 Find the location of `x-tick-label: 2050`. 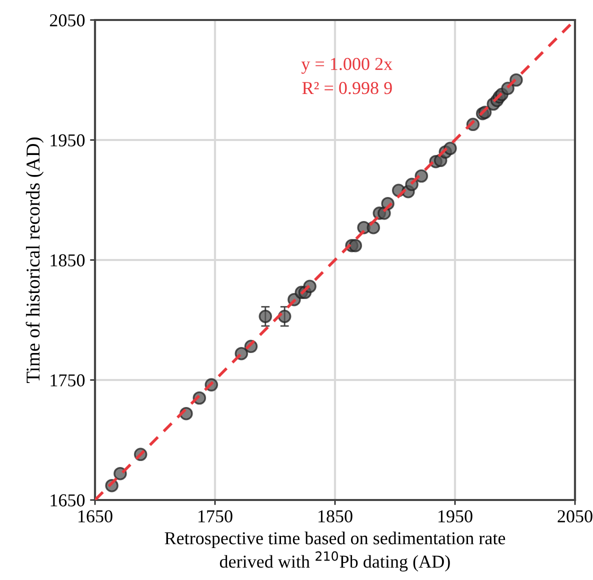

x-tick-label: 2050 is located at coordinates (575, 516).